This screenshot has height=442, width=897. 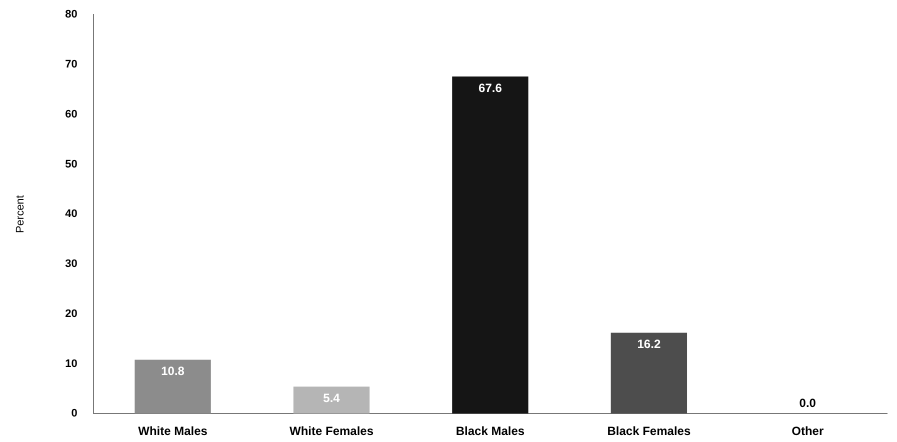 I want to click on y-tick-label: 30, so click(x=71, y=264).